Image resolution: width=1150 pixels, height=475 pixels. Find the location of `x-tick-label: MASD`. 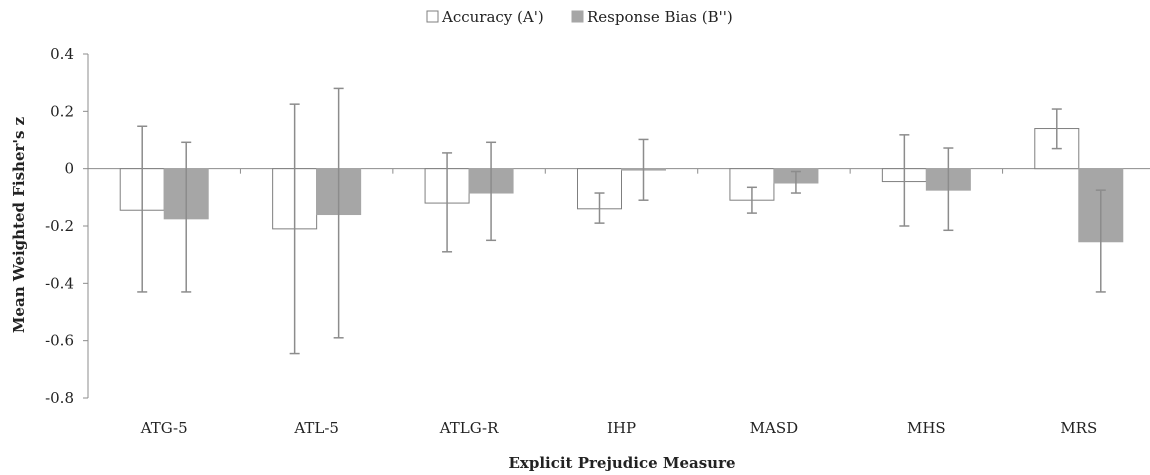

x-tick-label: MASD is located at coordinates (774, 428).